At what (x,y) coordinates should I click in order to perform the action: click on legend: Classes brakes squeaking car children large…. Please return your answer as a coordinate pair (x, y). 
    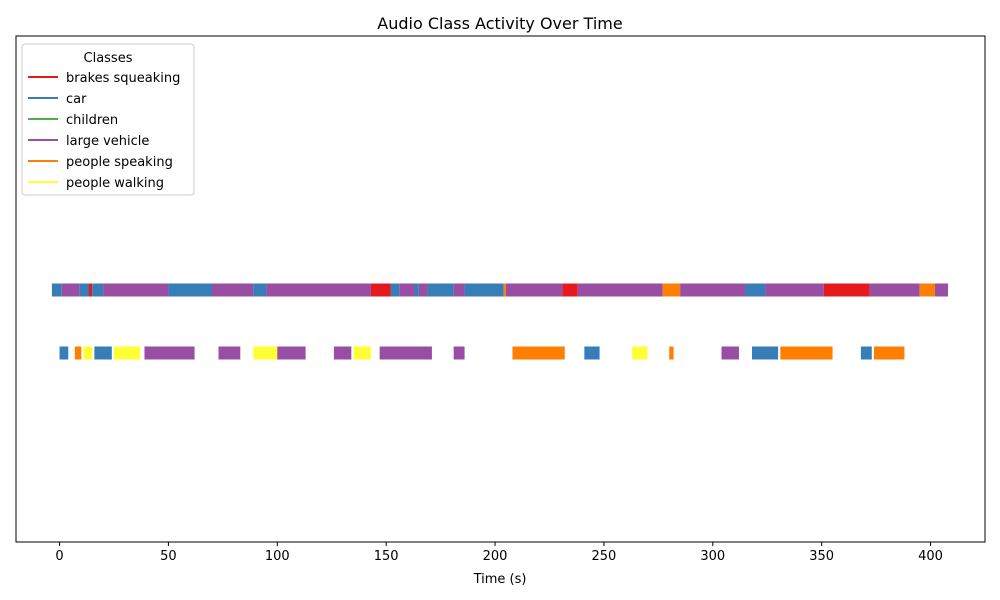
    Looking at the image, I should click on (108, 119).